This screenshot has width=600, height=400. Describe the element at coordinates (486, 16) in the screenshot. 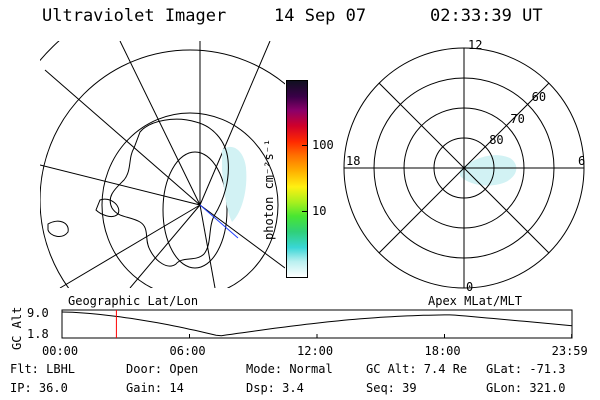

I see `time-label: 02:33:39 UT` at that location.